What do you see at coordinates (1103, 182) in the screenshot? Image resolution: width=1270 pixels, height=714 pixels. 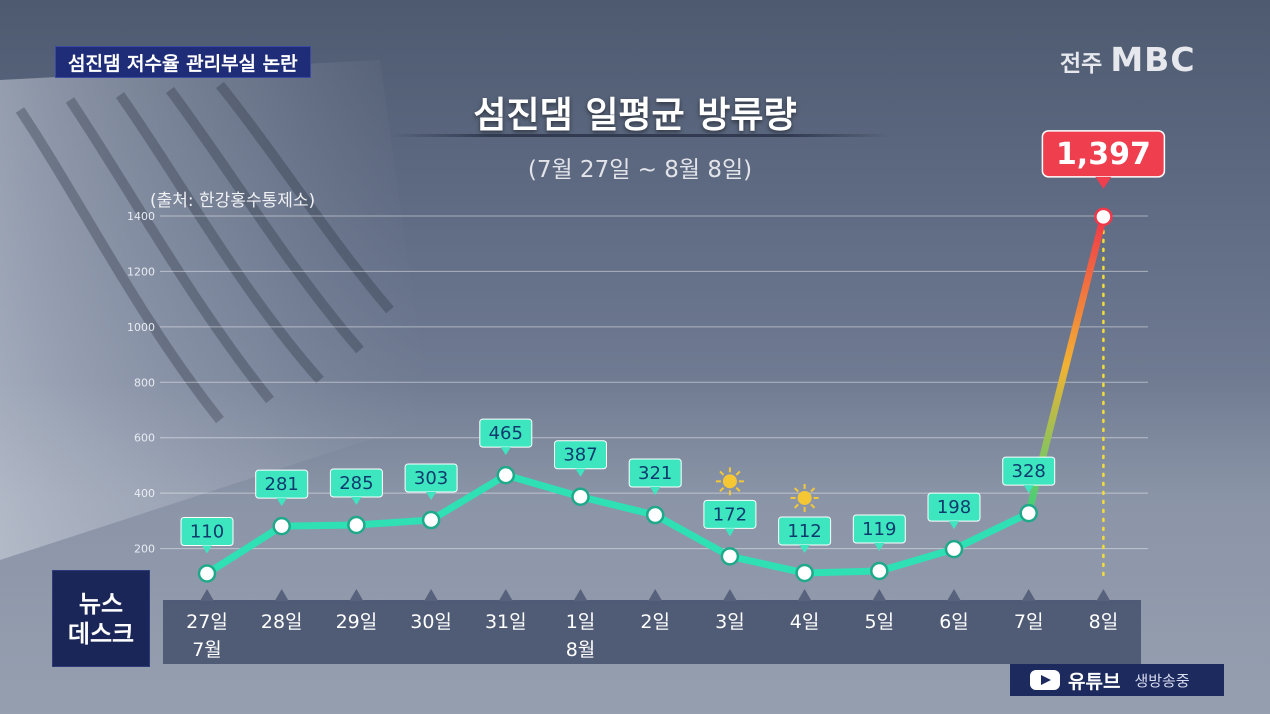 I see `peak-label-pointer` at bounding box center [1103, 182].